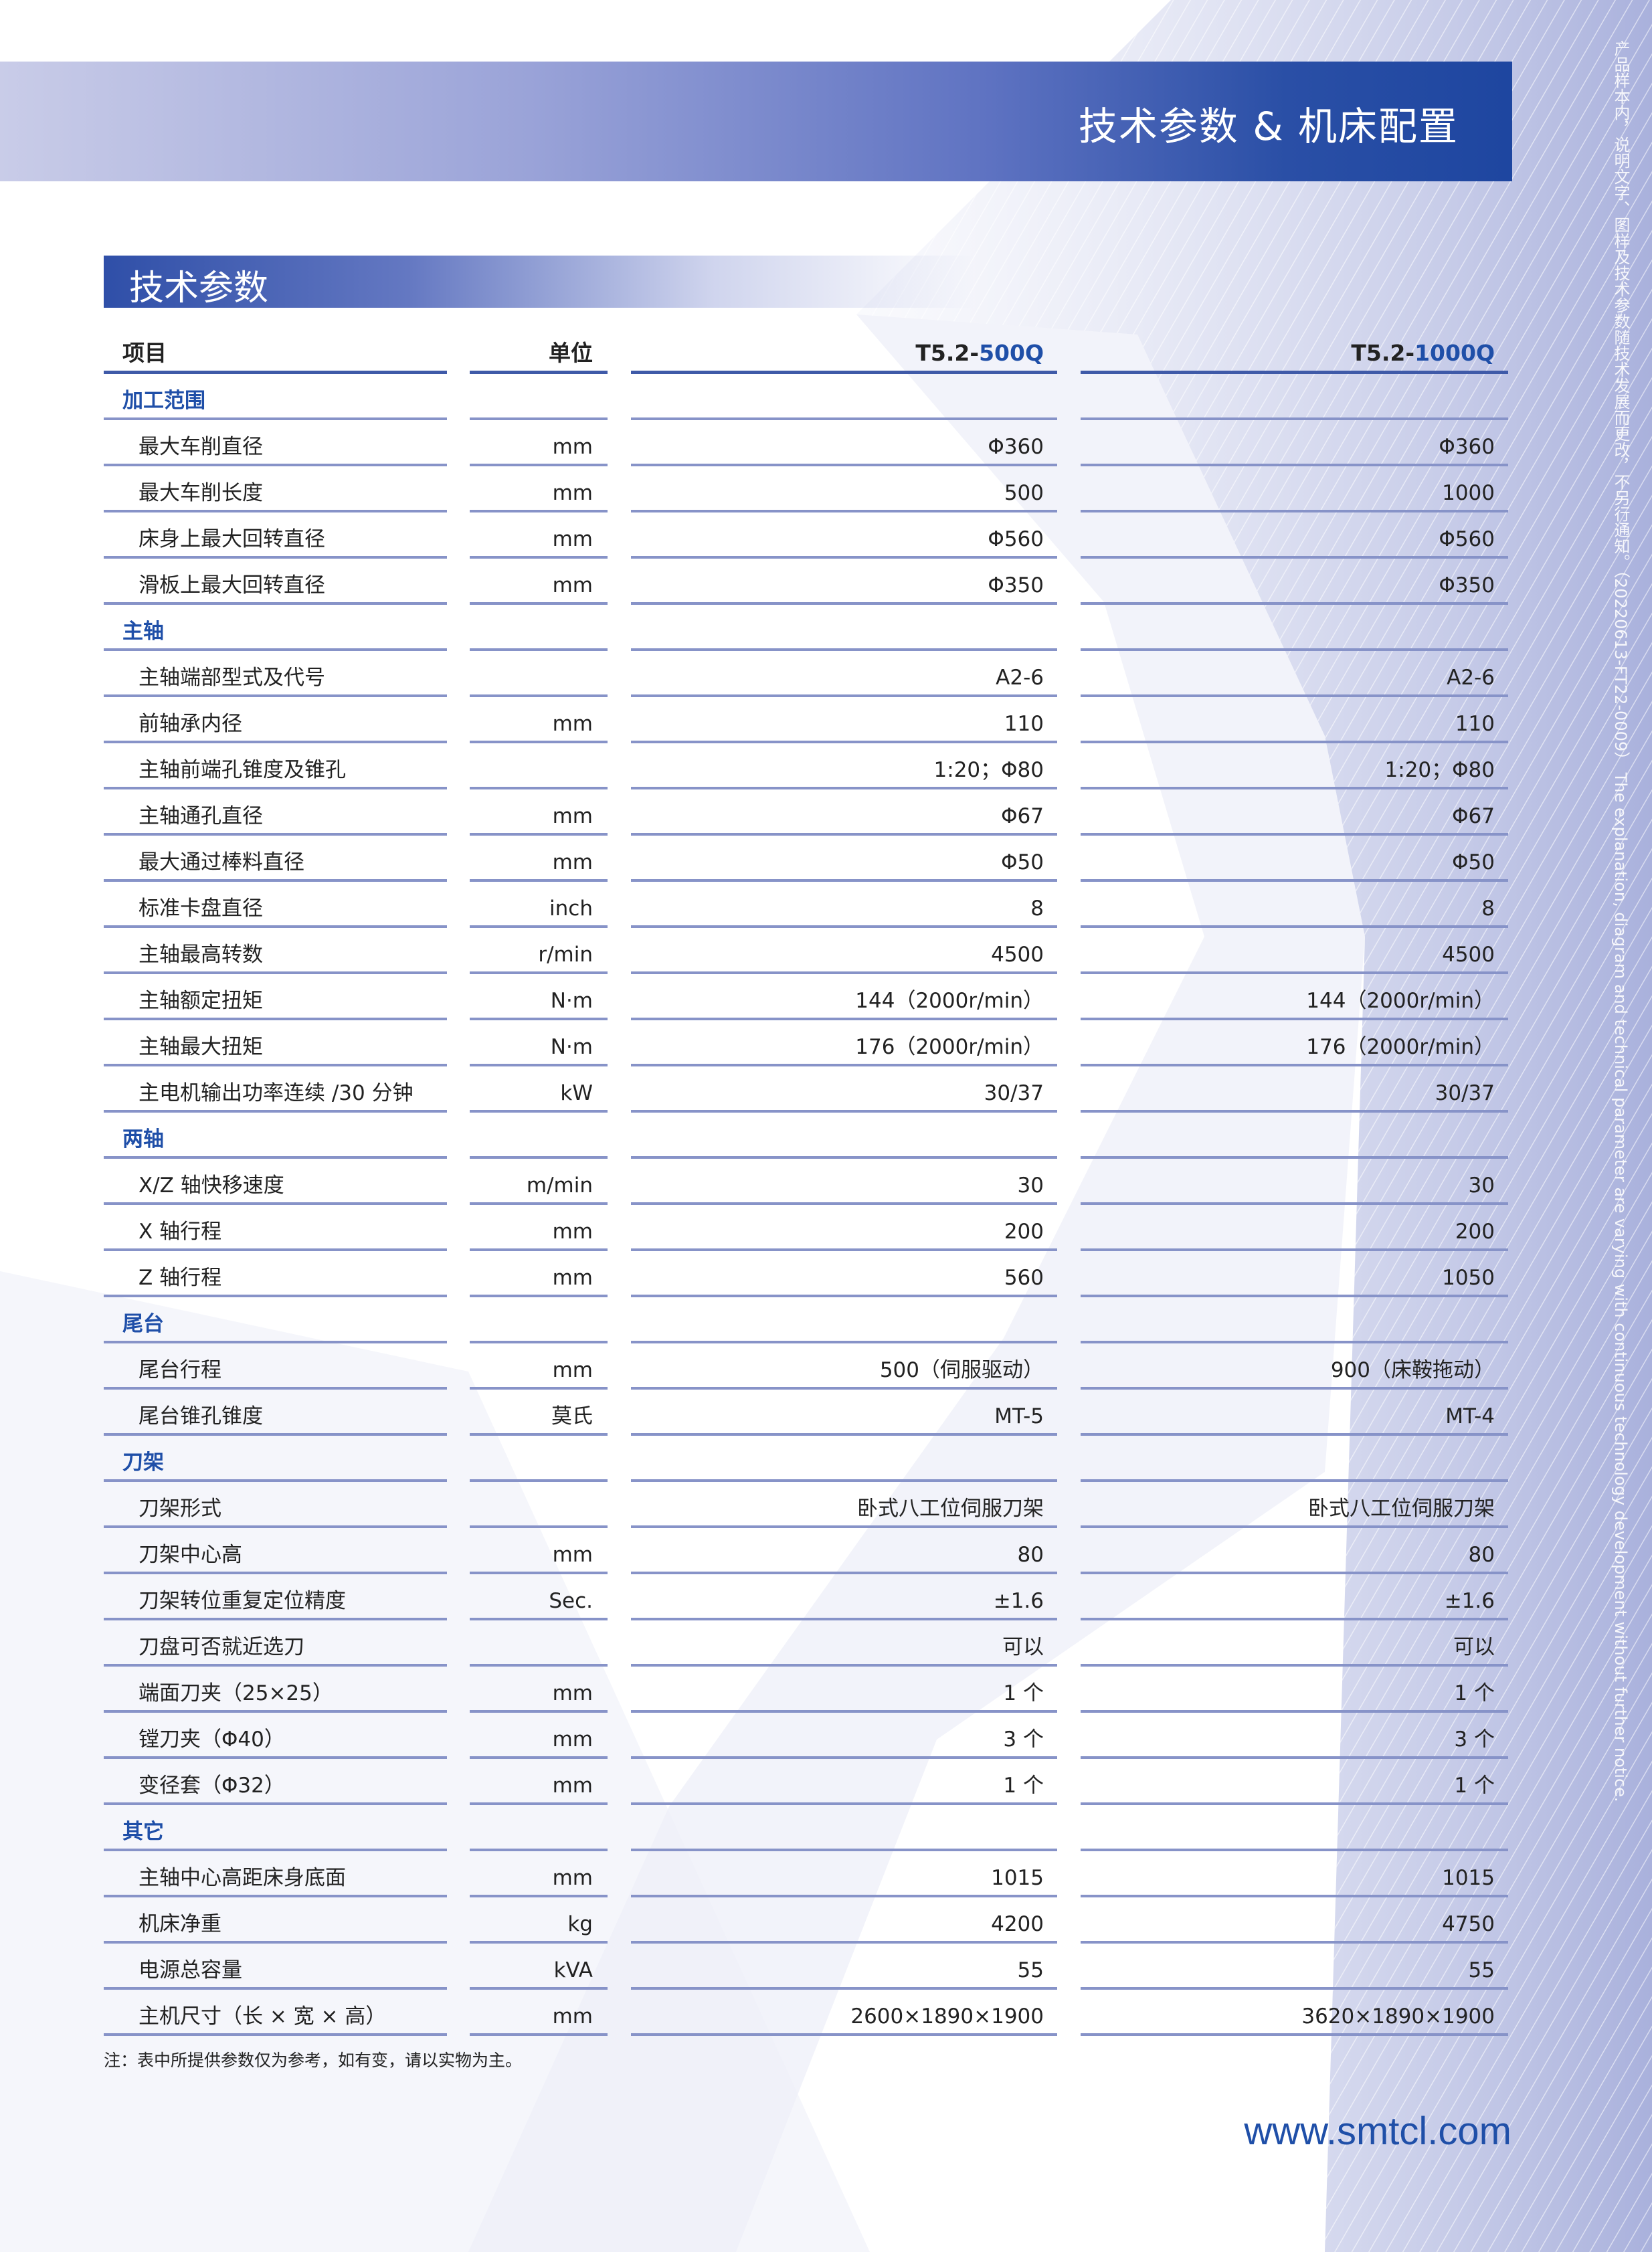  I want to click on value-model-2: 1050, so click(1469, 1278).